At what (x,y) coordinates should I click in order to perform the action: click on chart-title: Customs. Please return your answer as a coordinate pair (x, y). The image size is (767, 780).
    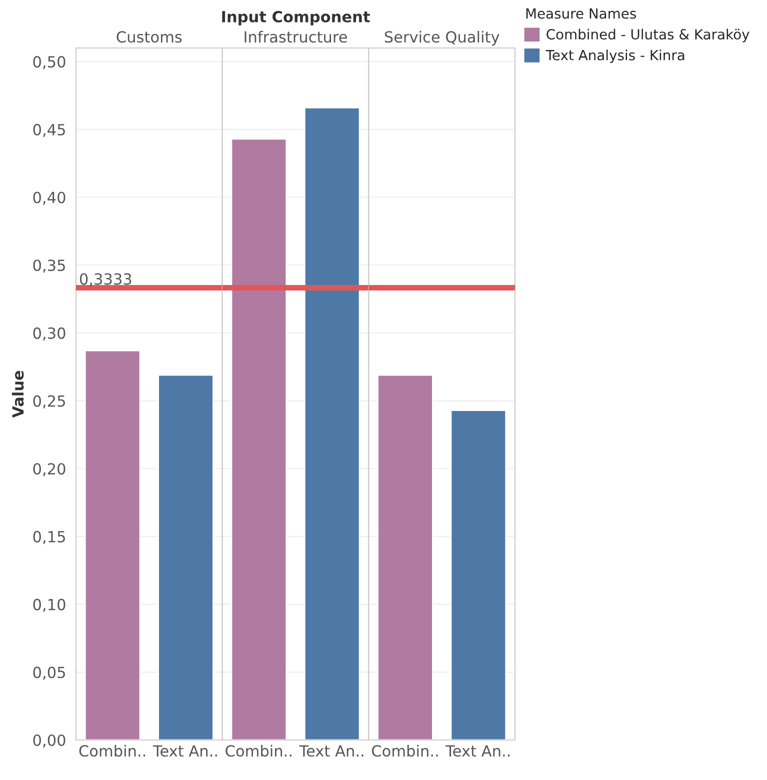
    Looking at the image, I should click on (149, 37).